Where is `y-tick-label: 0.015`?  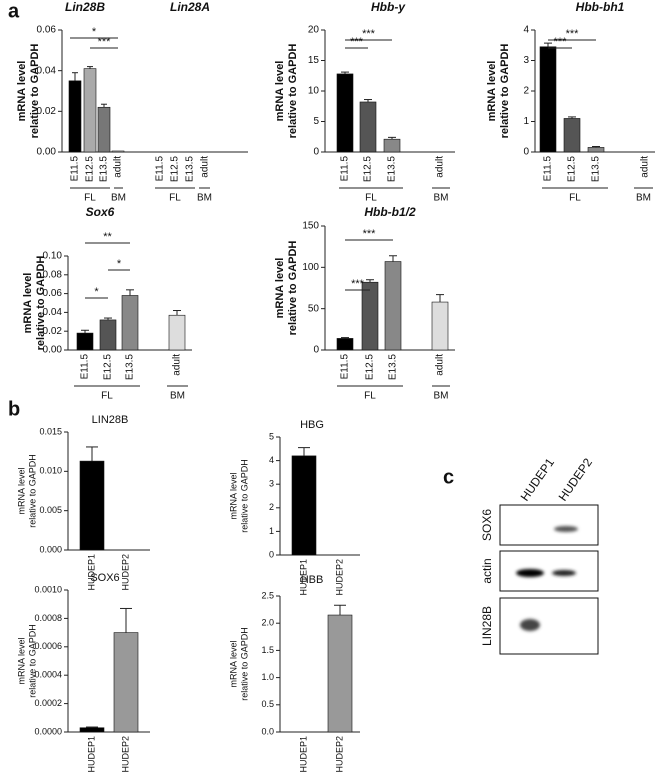 y-tick-label: 0.015 is located at coordinates (50, 431).